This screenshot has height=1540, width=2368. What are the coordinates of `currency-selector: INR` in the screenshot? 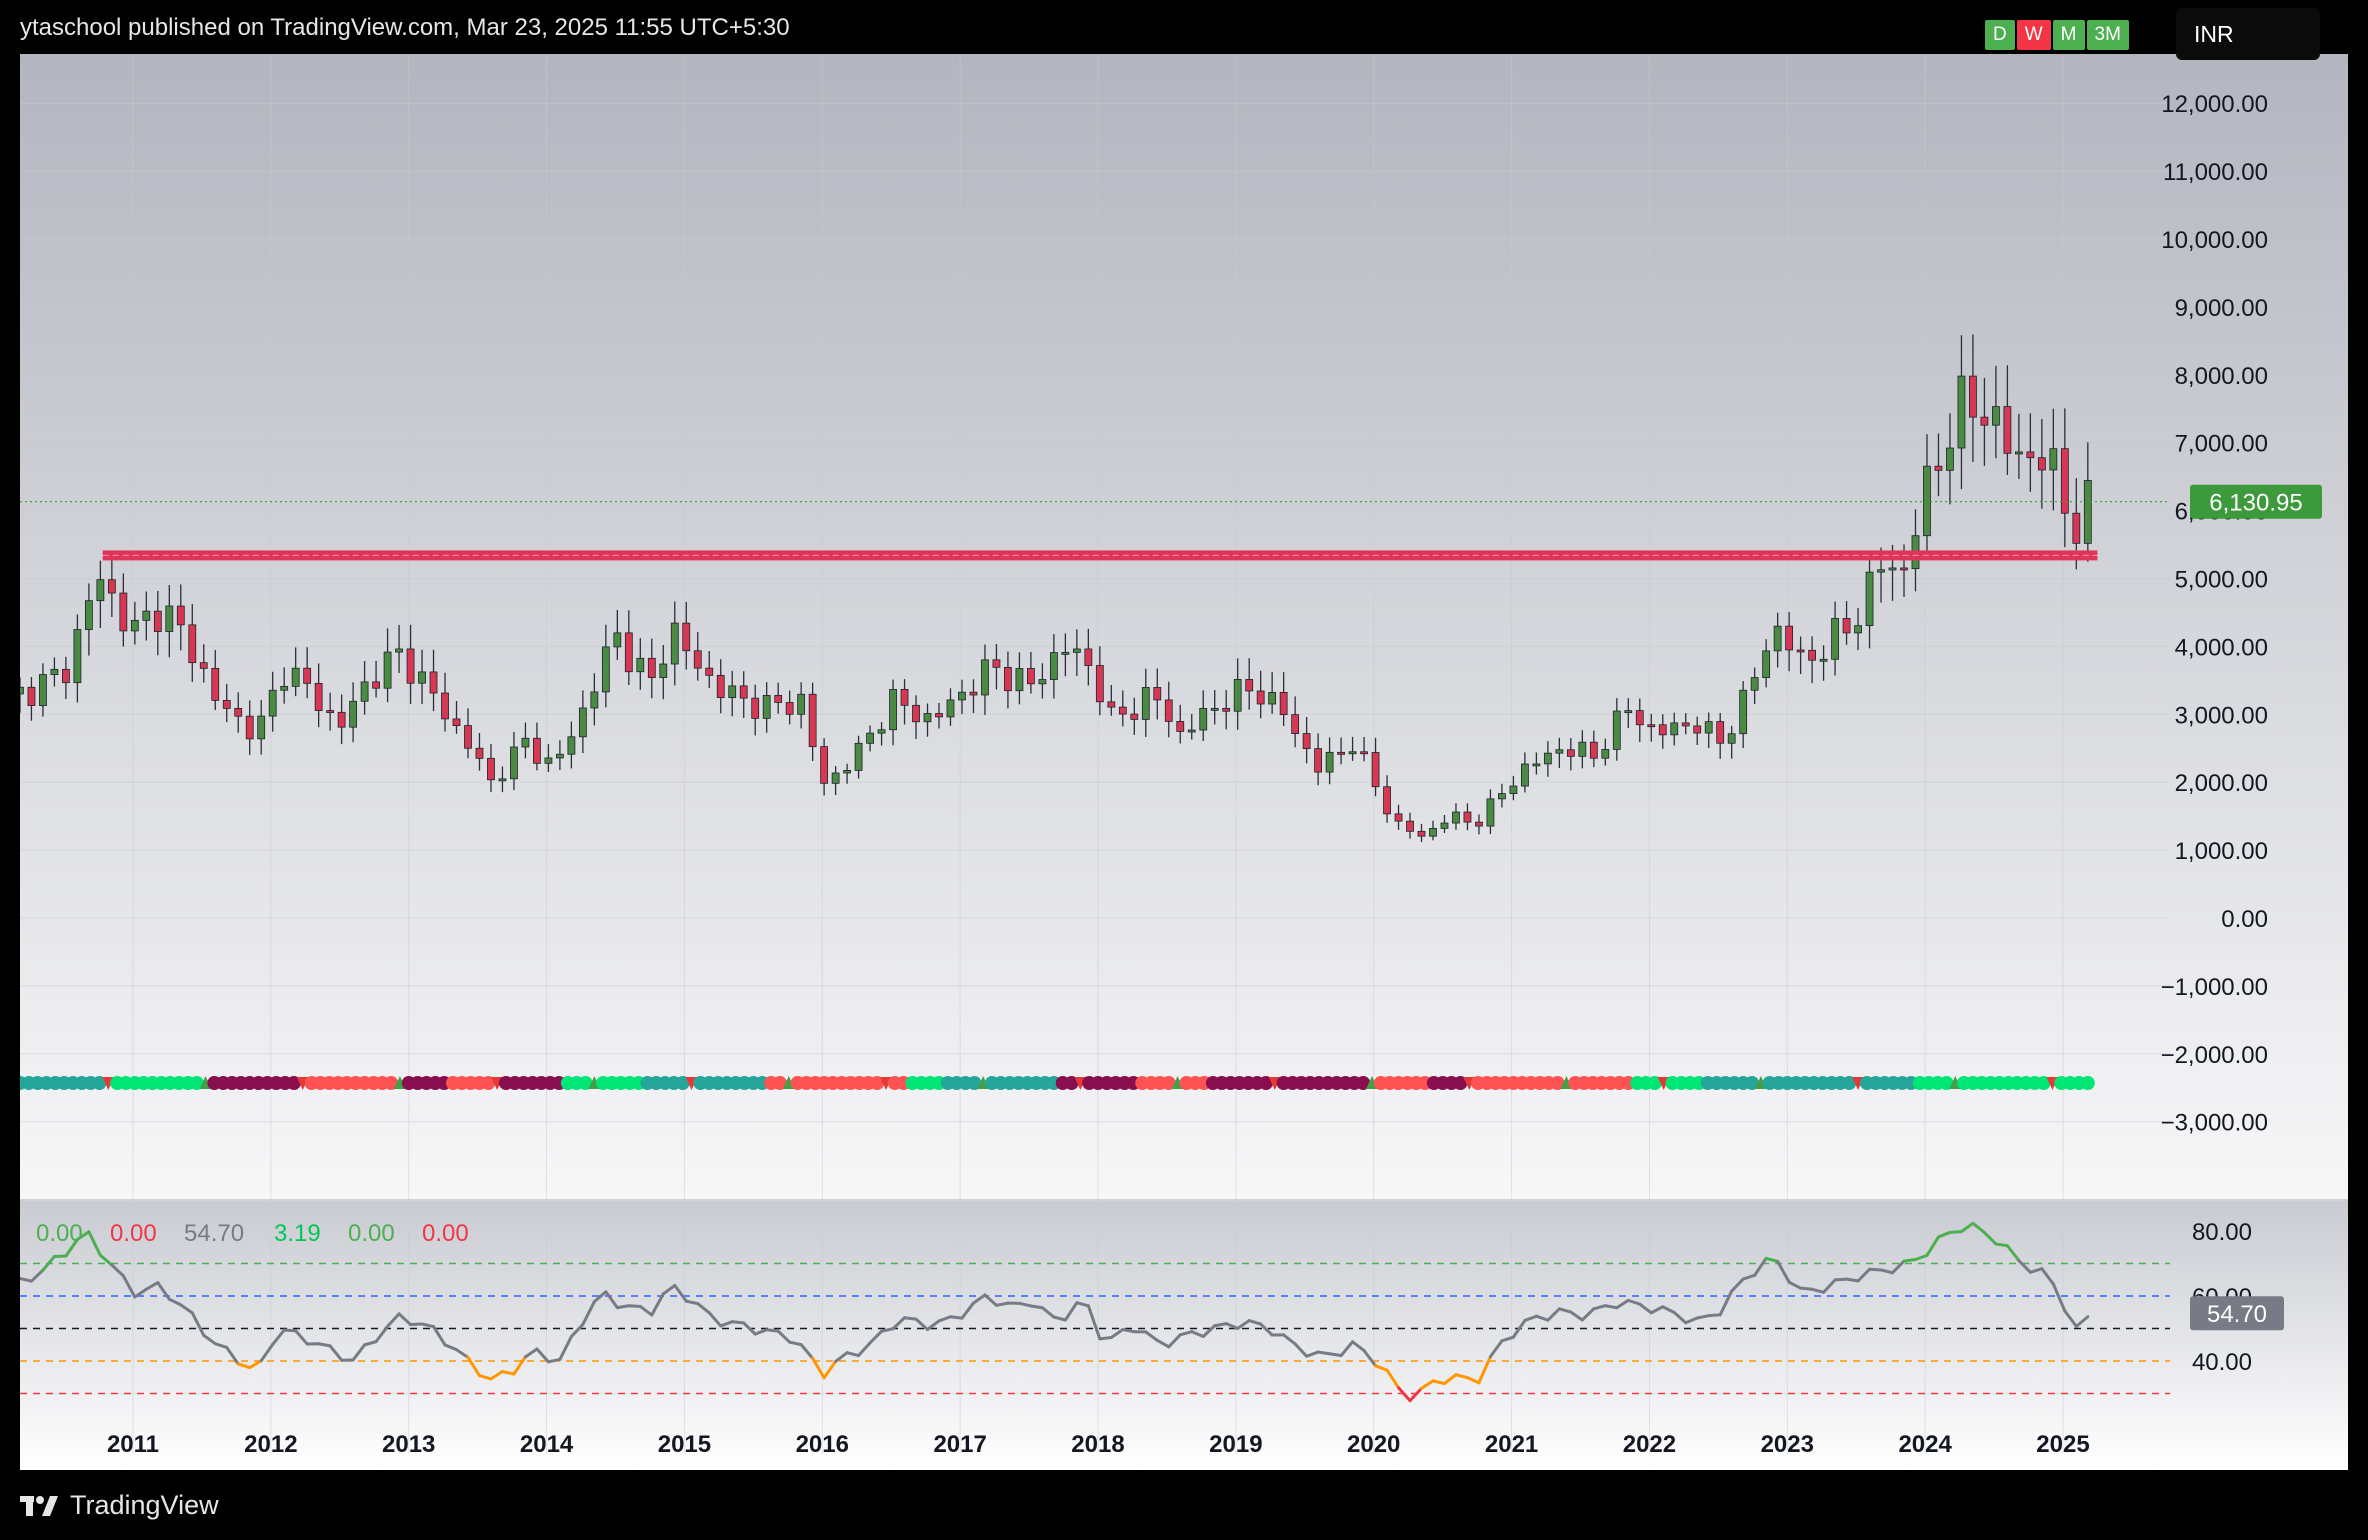 It's located at (2248, 34).